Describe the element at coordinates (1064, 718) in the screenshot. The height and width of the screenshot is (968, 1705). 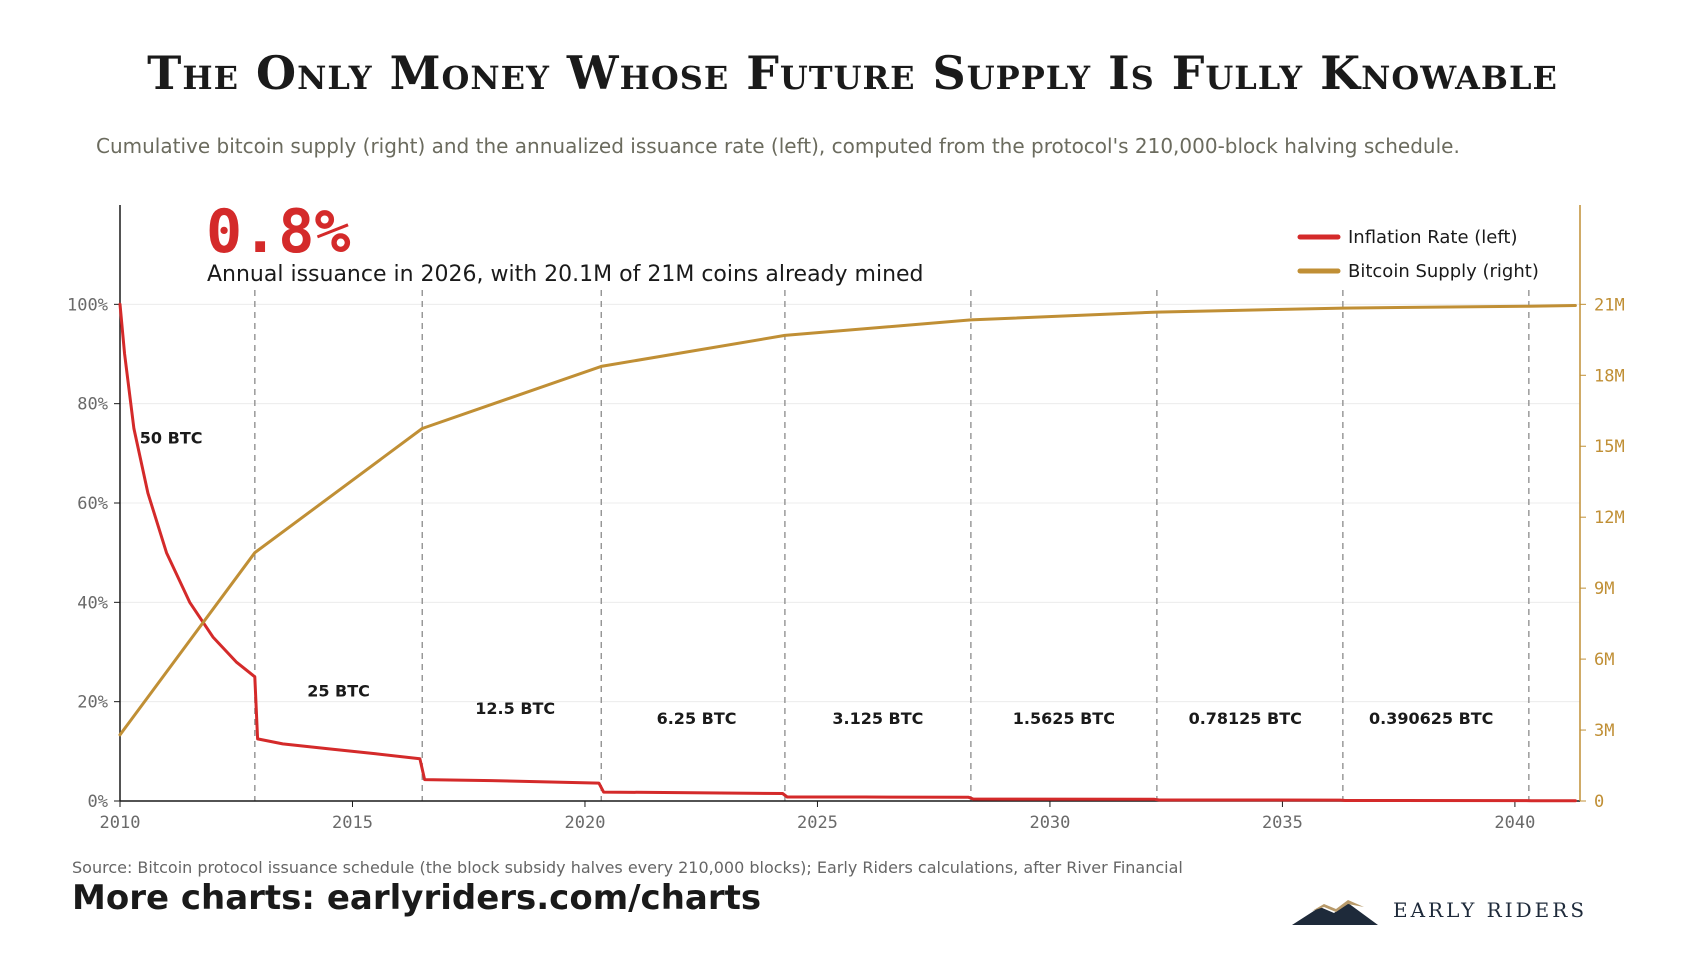
I see `epoch-label: 1.5625 BTC` at that location.